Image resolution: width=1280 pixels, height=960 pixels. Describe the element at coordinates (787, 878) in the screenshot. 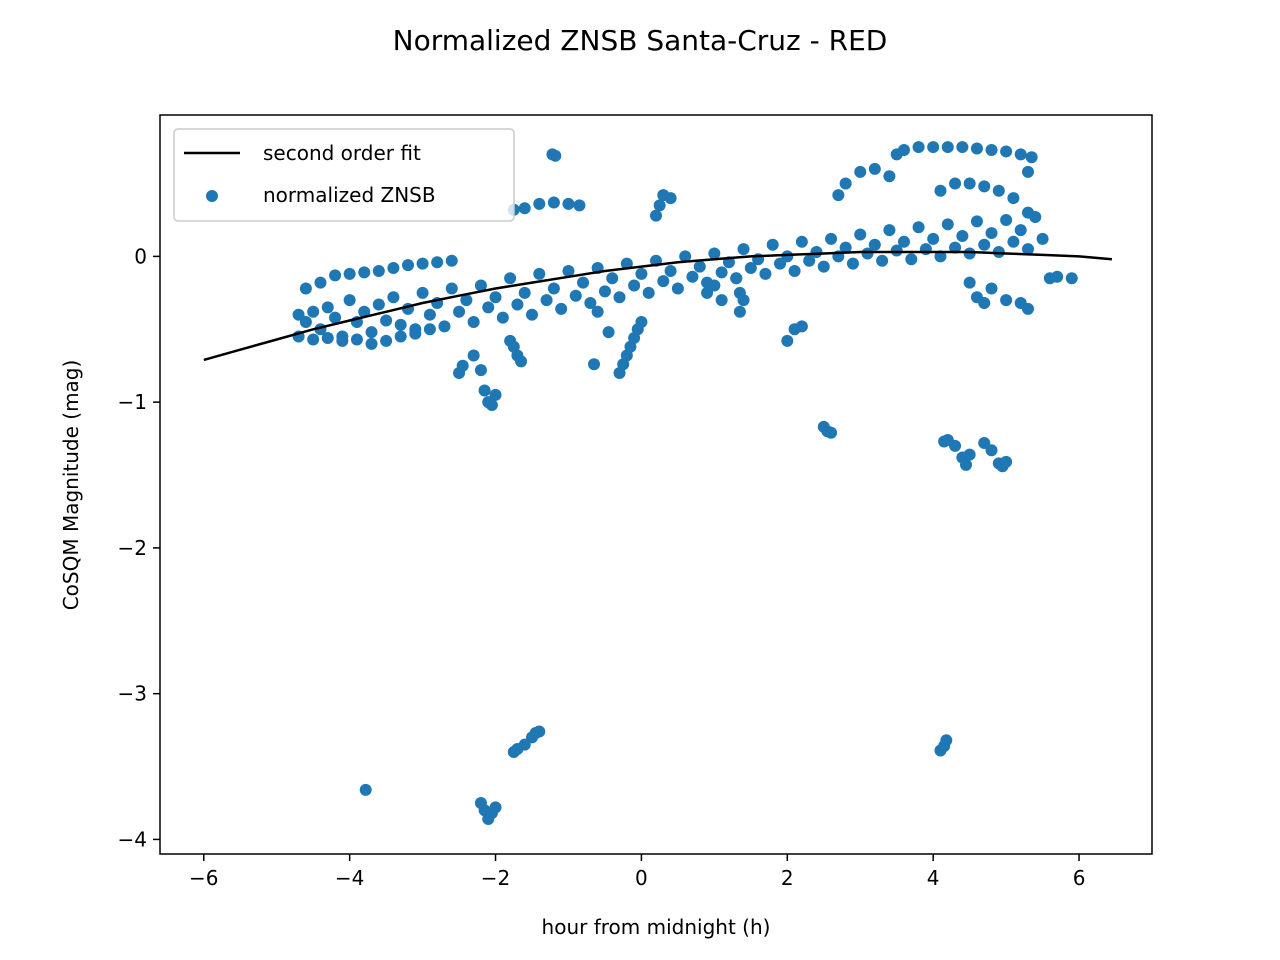

I see `x-tick-label: 2` at that location.